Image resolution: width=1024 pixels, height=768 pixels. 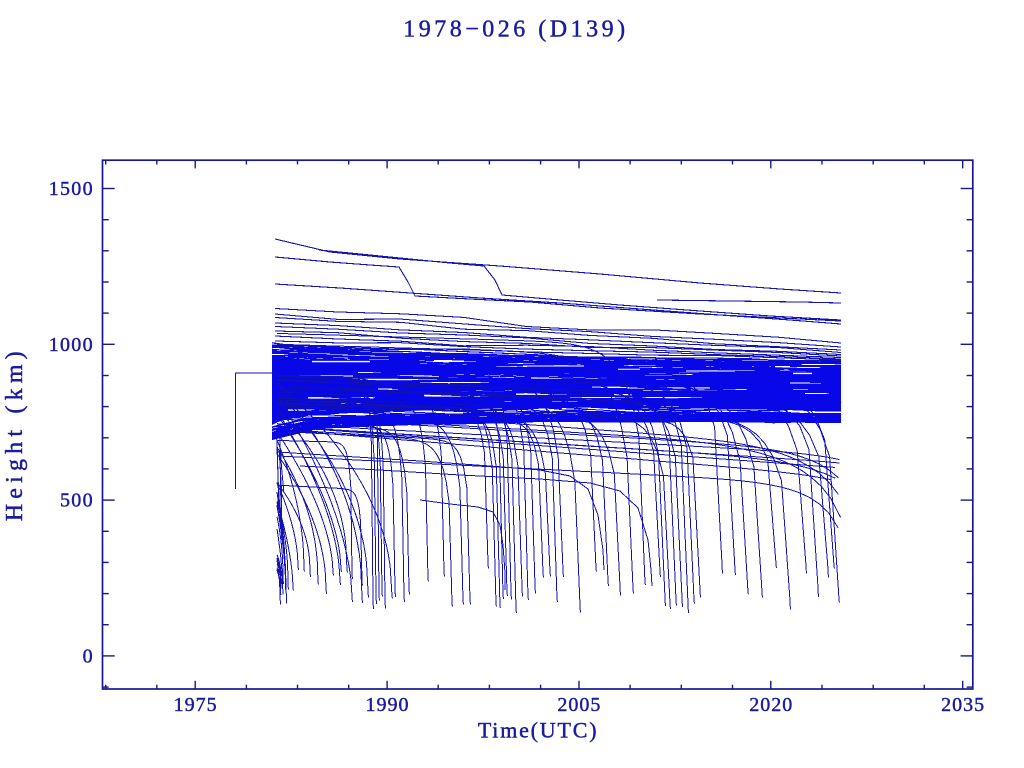 I want to click on svg-text: 500, so click(x=77, y=501).